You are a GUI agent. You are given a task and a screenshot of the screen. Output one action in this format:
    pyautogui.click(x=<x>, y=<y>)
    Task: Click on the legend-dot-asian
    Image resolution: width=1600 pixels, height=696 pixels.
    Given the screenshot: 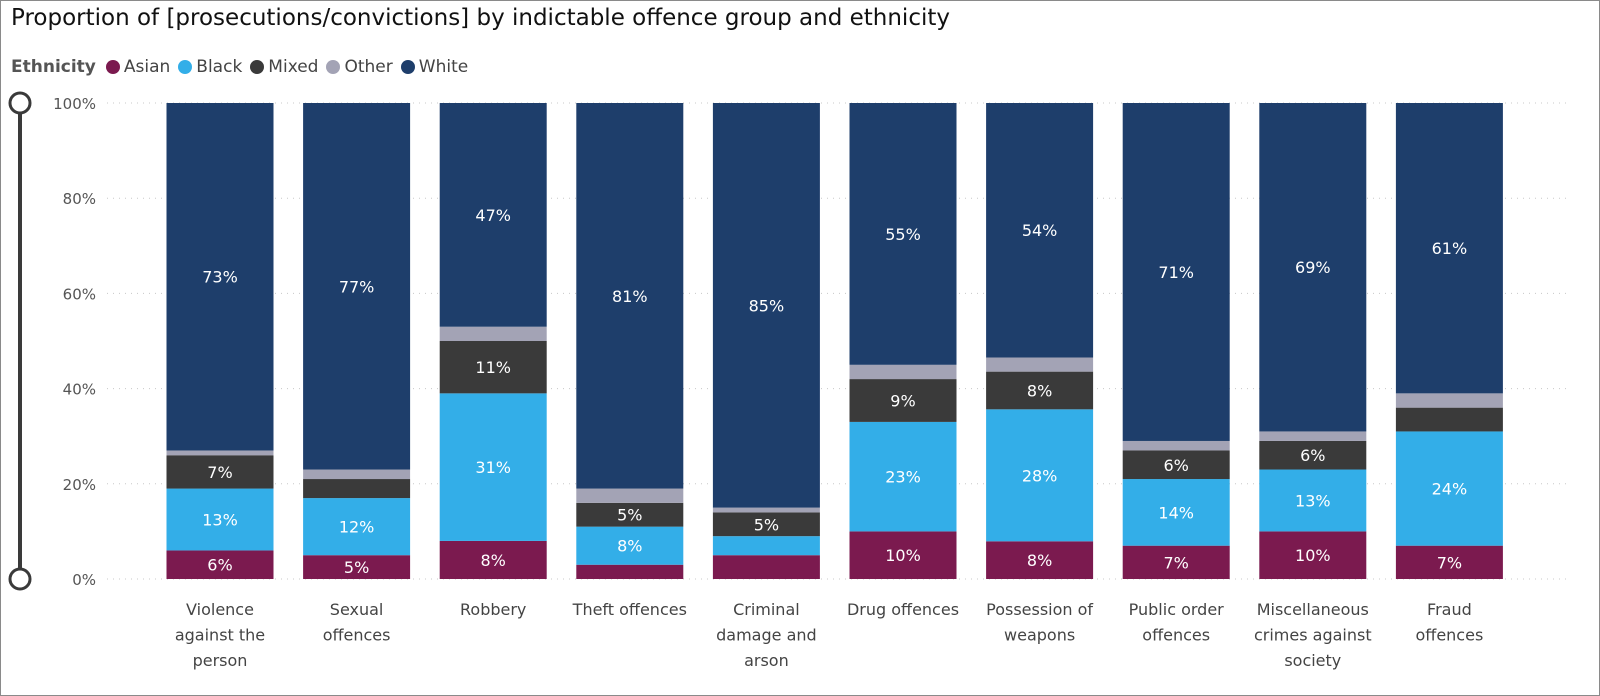 What is the action you would take?
    pyautogui.click(x=112, y=67)
    